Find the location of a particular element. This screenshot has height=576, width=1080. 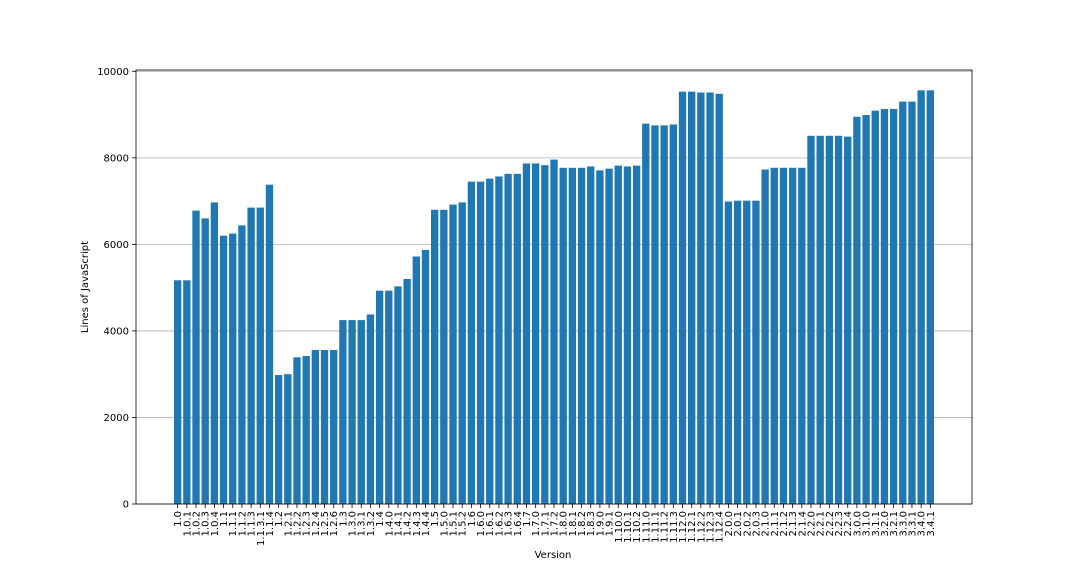

x-tick-label: 1.5.2 is located at coordinates (463, 523).